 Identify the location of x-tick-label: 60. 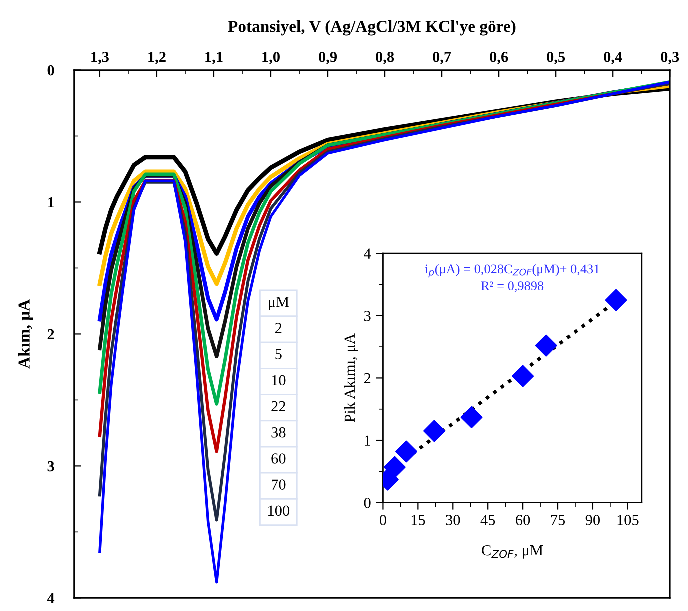
(523, 520).